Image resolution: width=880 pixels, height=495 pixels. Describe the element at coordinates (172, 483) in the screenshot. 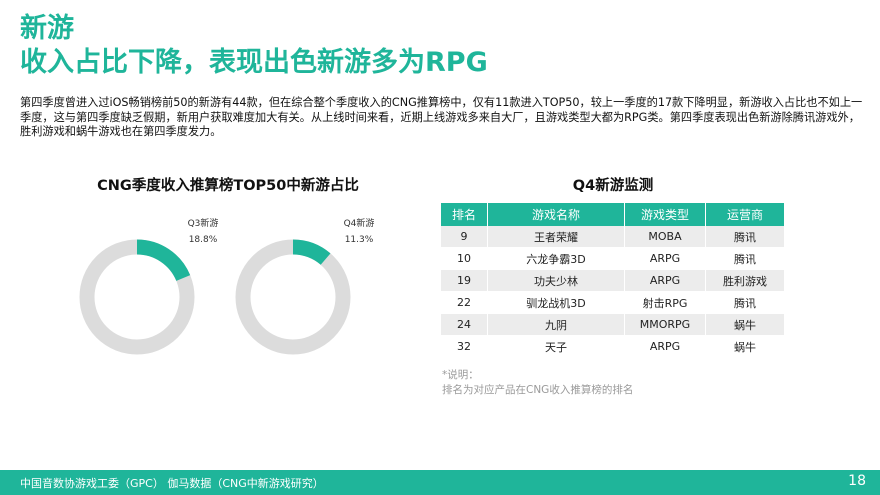

I see `footer-source: 中国音数协游戏工委（GPC） 伽马数据（CNG中新游戏研究）` at that location.